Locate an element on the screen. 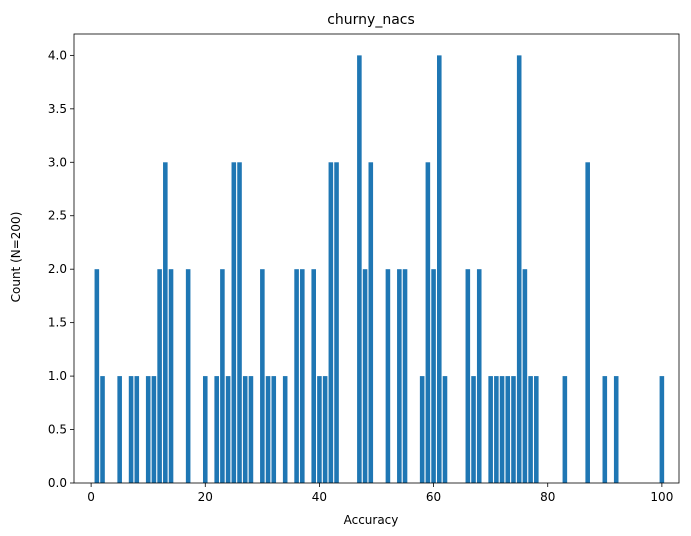  y-tick-label: 4.0 is located at coordinates (57, 55).